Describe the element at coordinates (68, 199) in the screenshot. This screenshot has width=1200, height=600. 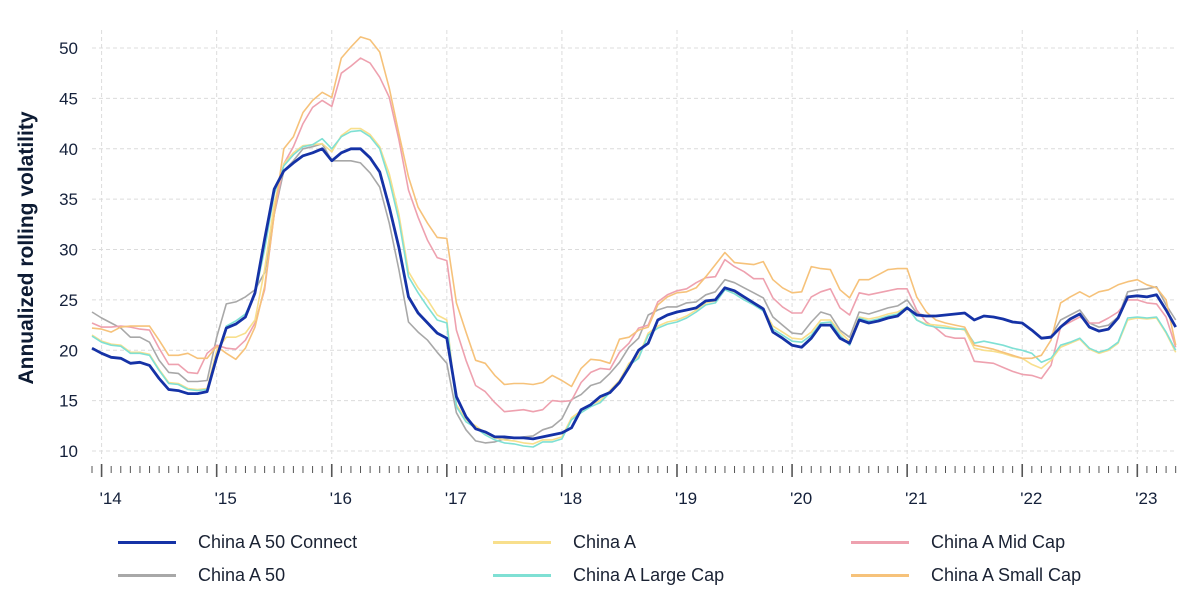
I see `y-tick-label: 35` at that location.